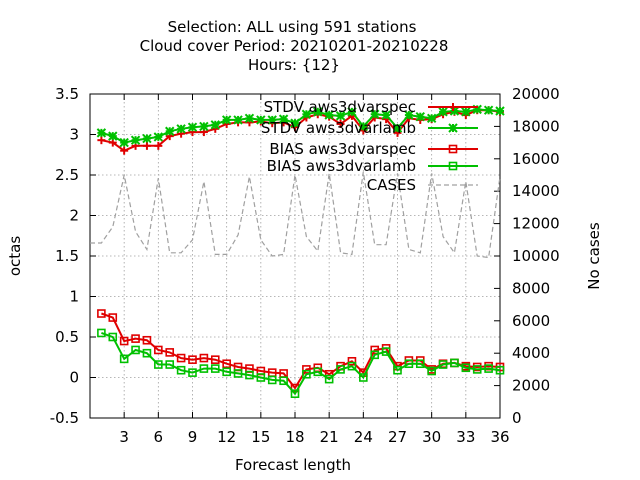  Describe the element at coordinates (67, 175) in the screenshot. I see `y-tick-label: 2.5` at that location.